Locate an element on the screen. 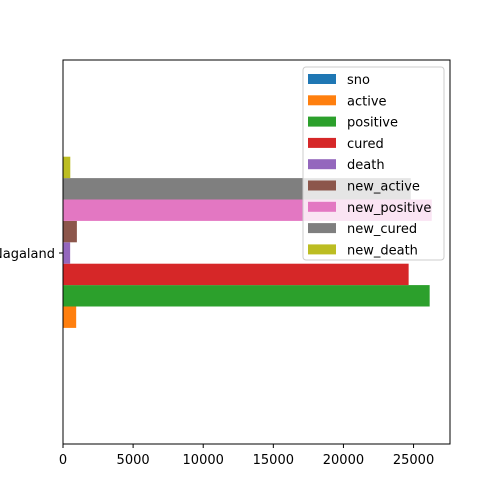 This screenshot has height=500, width=500. x-tick-label: 0 is located at coordinates (63, 460).